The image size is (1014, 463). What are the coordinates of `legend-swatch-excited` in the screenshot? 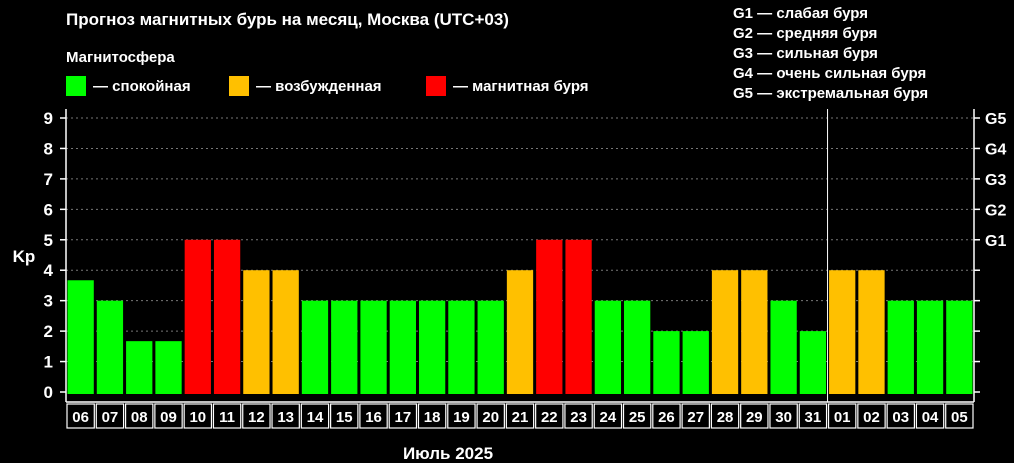 It's located at (239, 86).